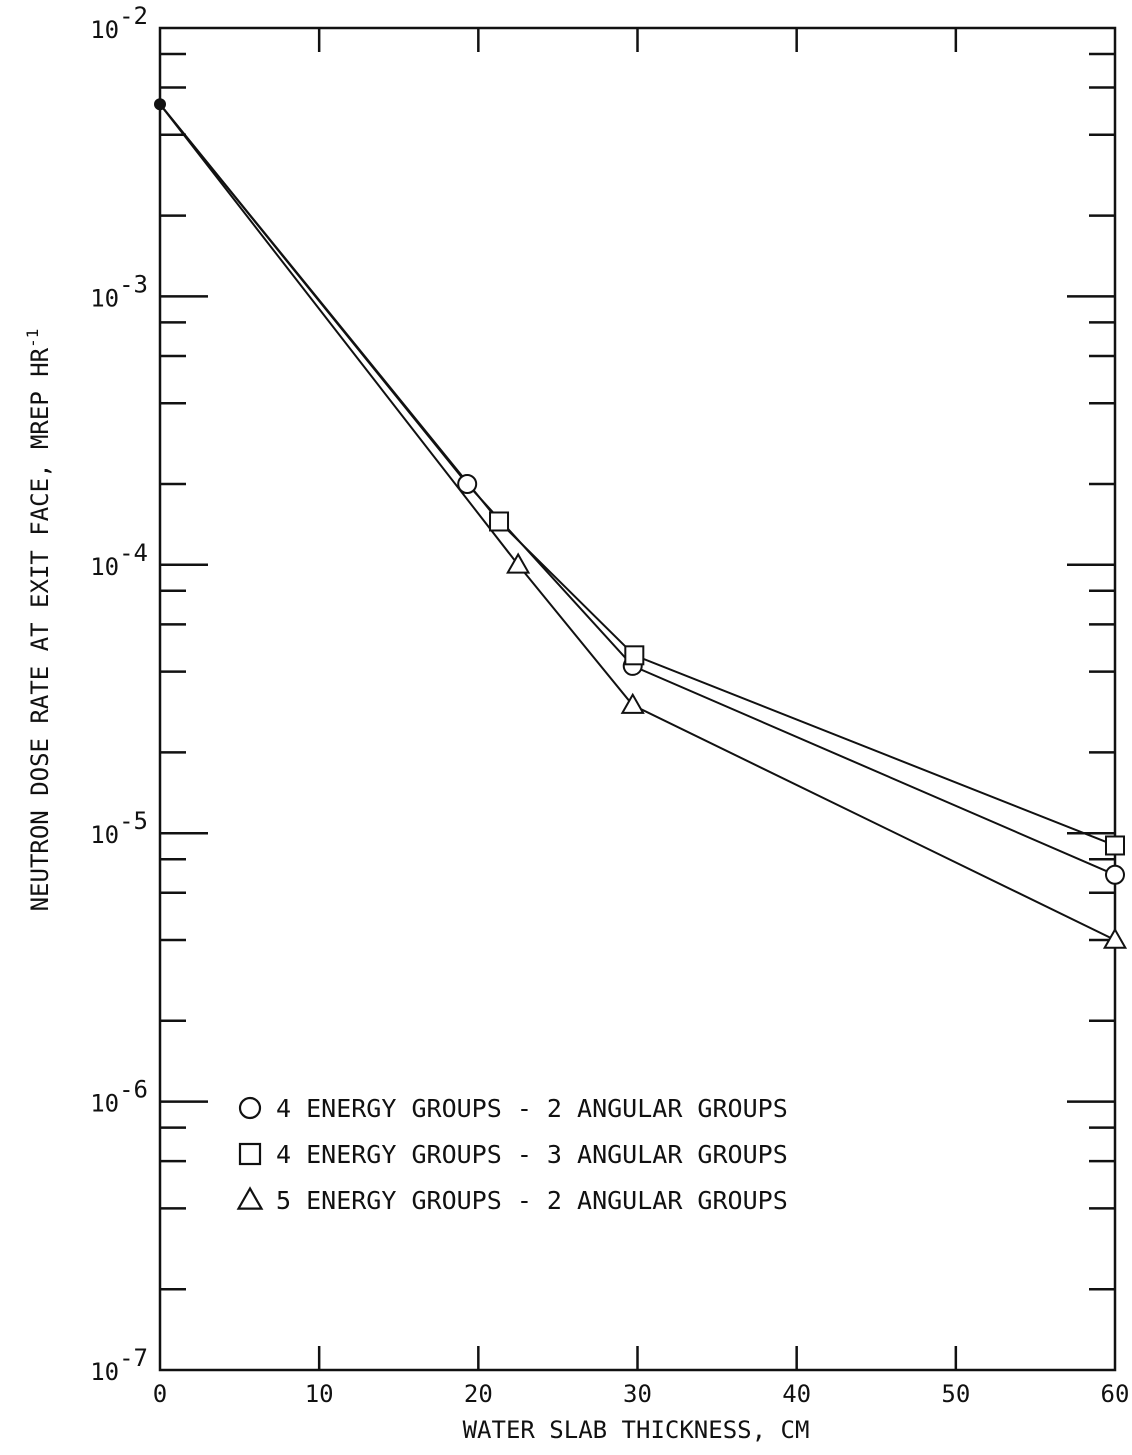 The width and height of the screenshot is (1132, 1455). I want to click on y-tick-label-exponent: -6, so click(133, 1090).